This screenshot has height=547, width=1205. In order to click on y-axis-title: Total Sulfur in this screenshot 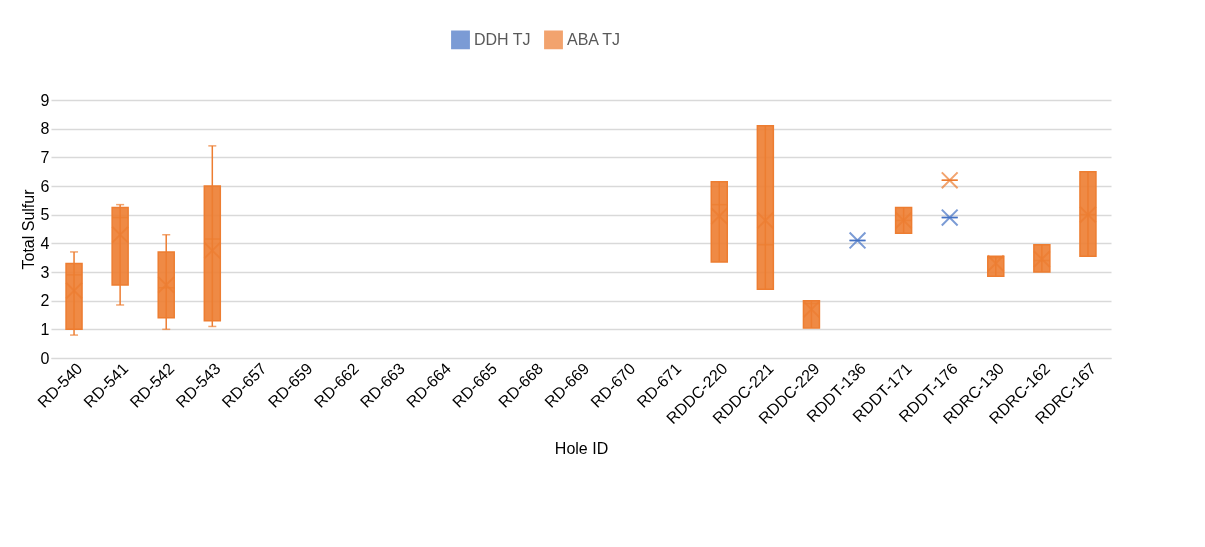, I will do `click(28, 229)`.